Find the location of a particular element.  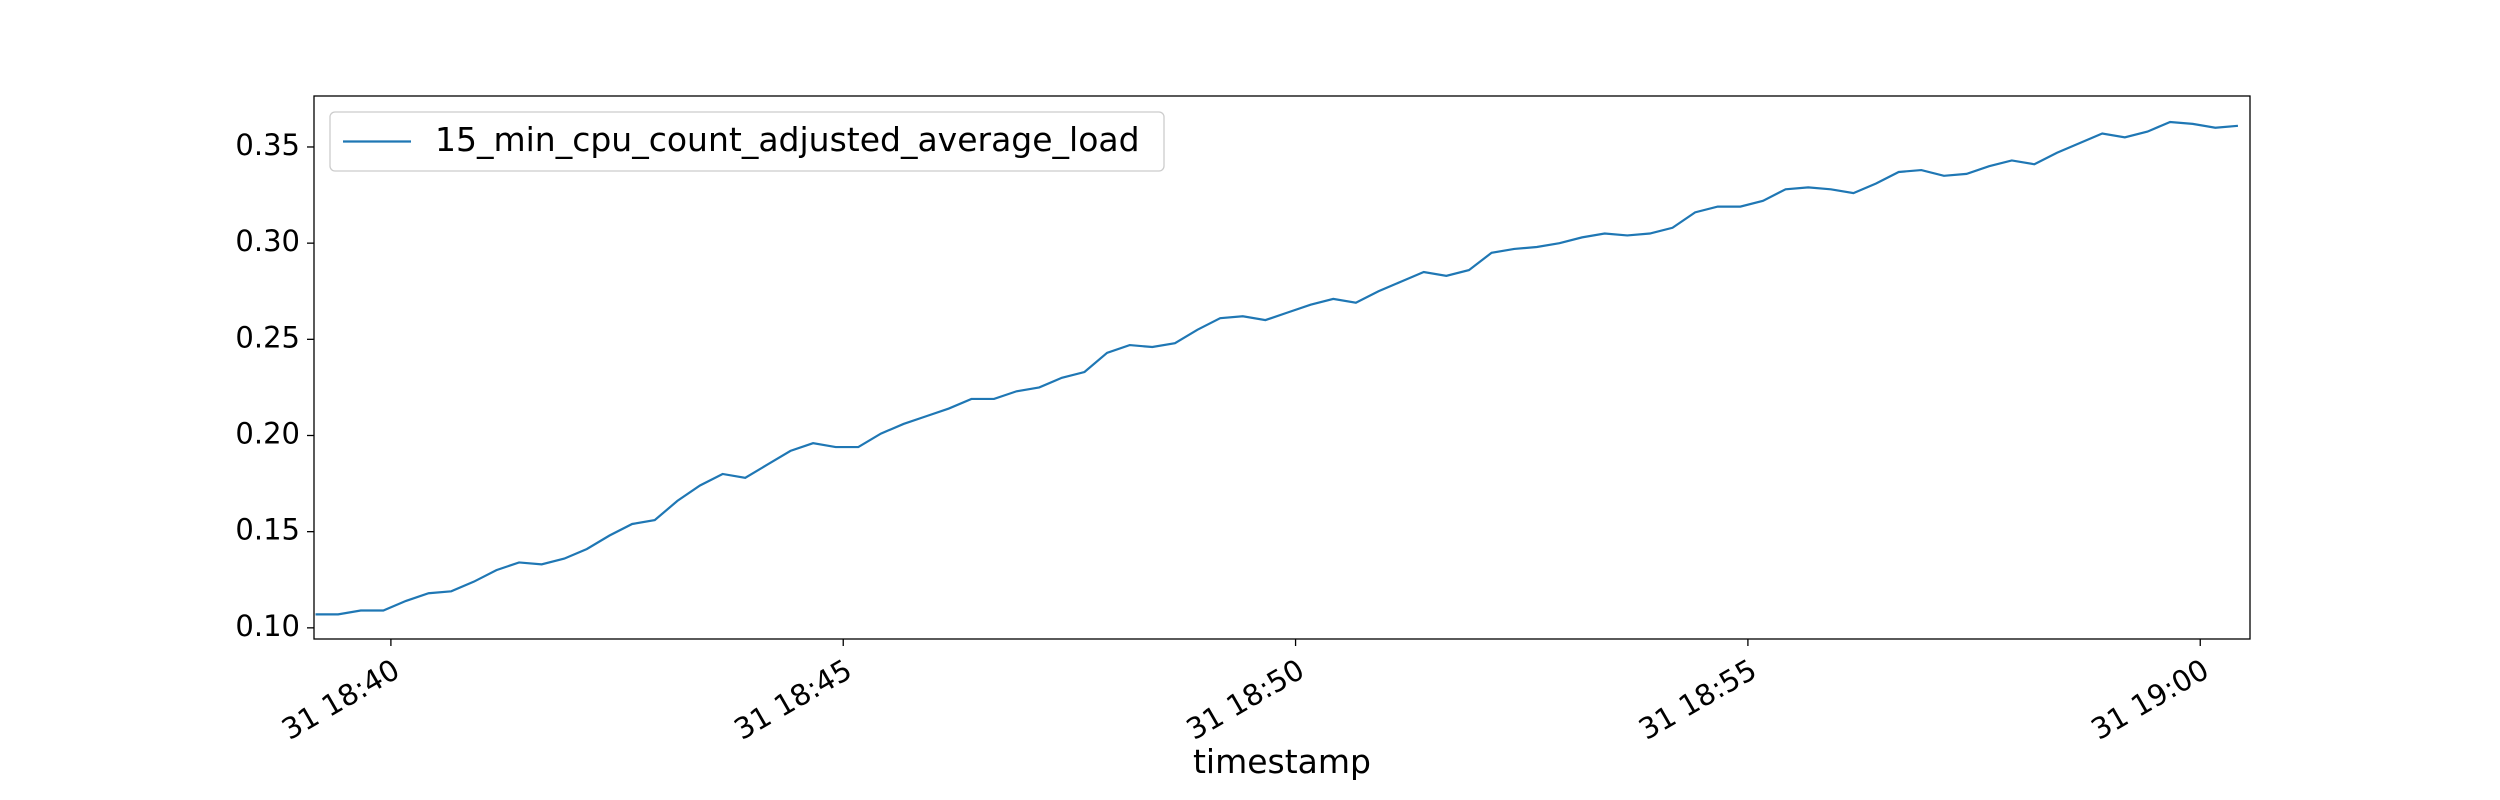

x-tick-label: 31 19:00 is located at coordinates (2149, 699).